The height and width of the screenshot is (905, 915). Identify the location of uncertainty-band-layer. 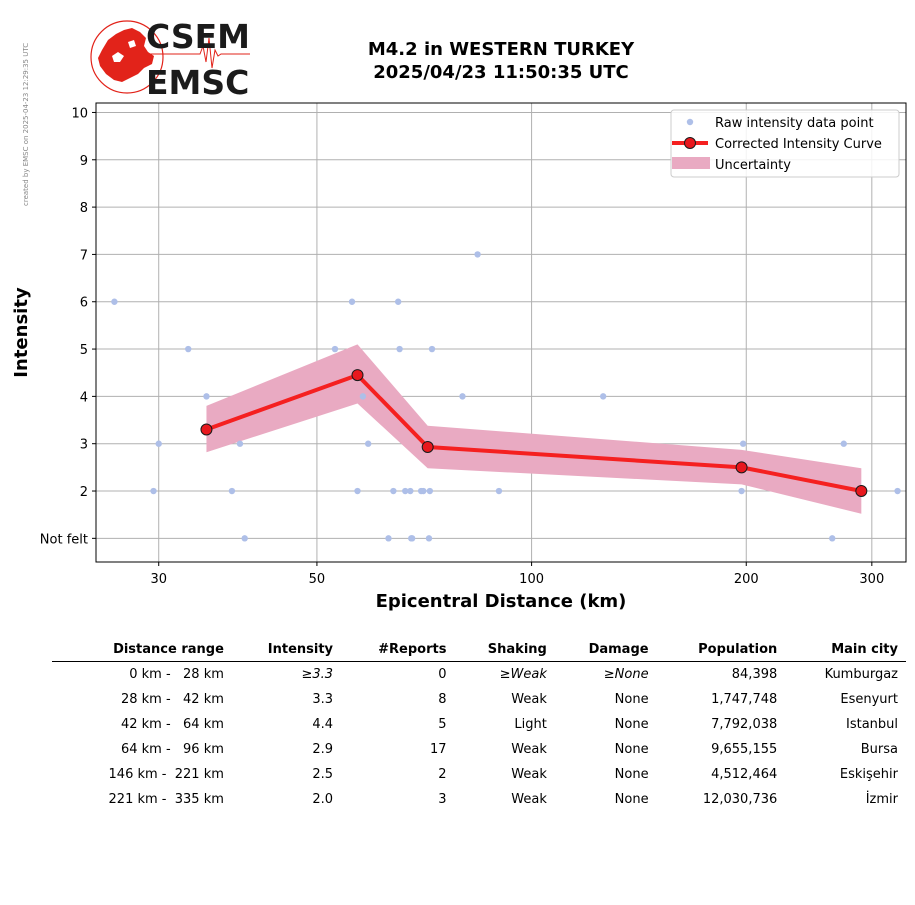
(534, 429).